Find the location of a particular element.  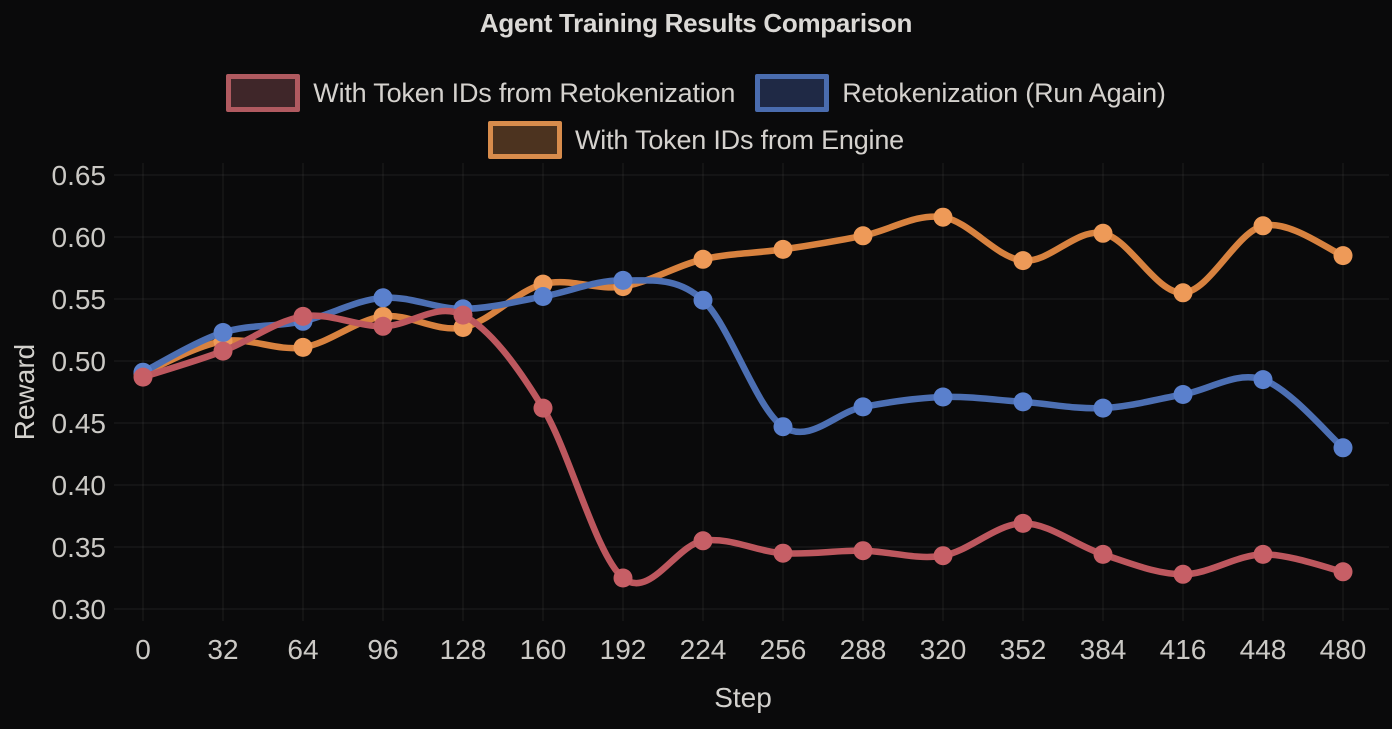

y-tick-label: 0.65 is located at coordinates (79, 175).